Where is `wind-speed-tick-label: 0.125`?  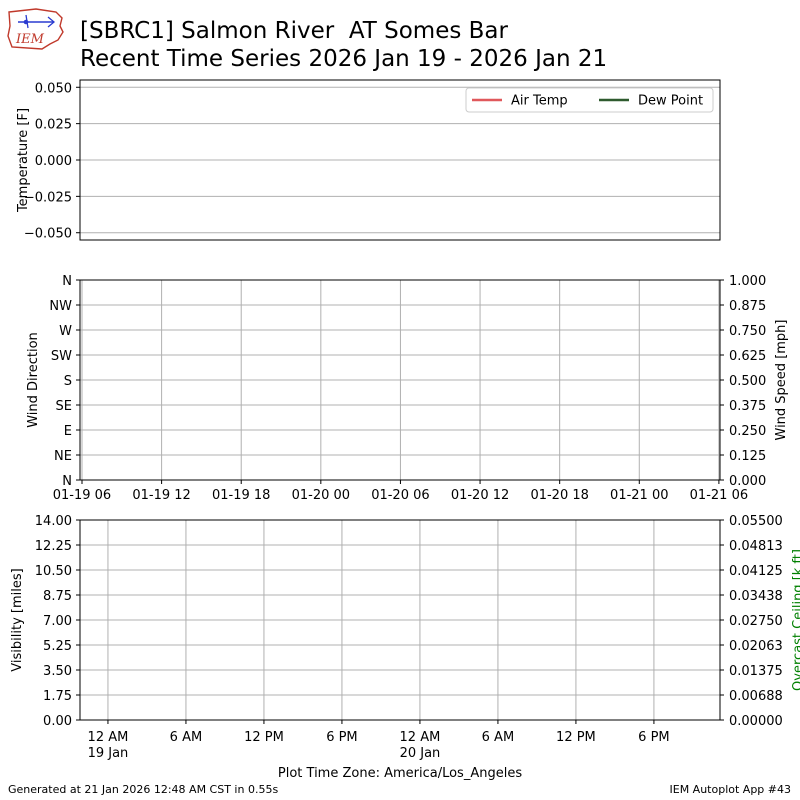
wind-speed-tick-label: 0.125 is located at coordinates (747, 456).